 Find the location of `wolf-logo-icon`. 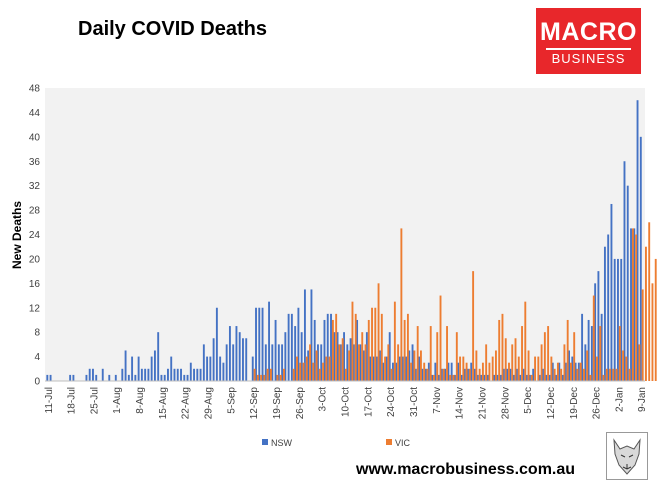

wolf-logo-icon is located at coordinates (627, 456).